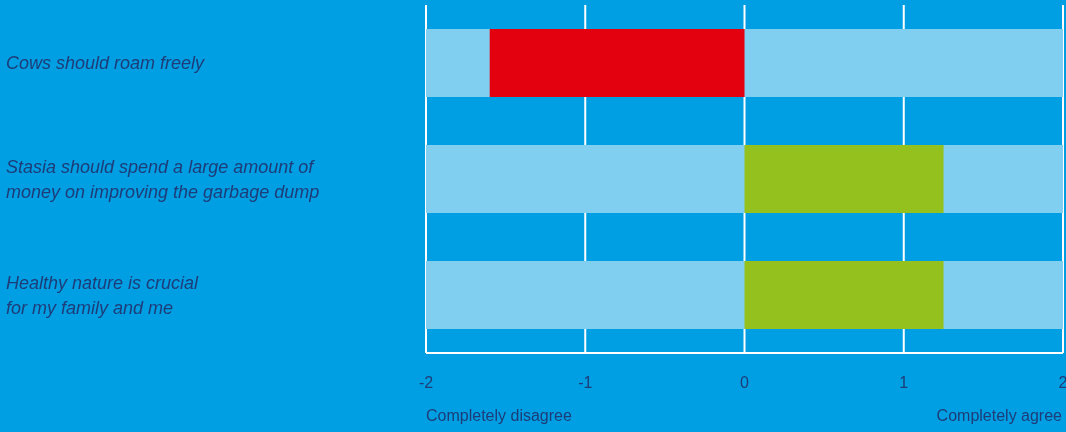 This screenshot has height=432, width=1066. I want to click on text: Completely disagree, so click(499, 416).